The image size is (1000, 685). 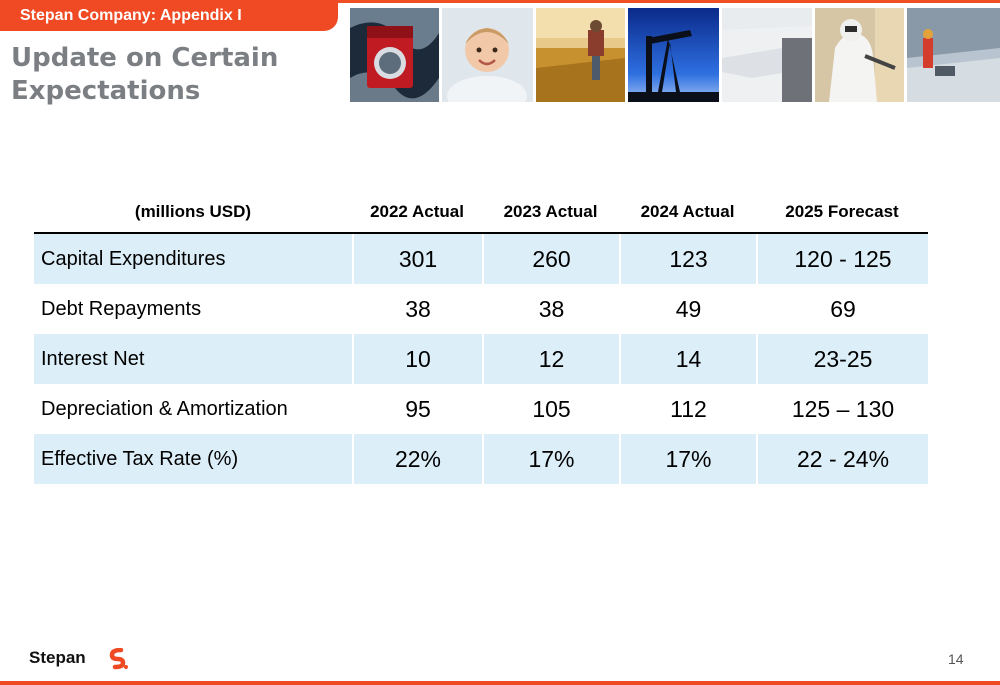 What do you see at coordinates (767, 55) in the screenshot?
I see `roof-insulation-photo` at bounding box center [767, 55].